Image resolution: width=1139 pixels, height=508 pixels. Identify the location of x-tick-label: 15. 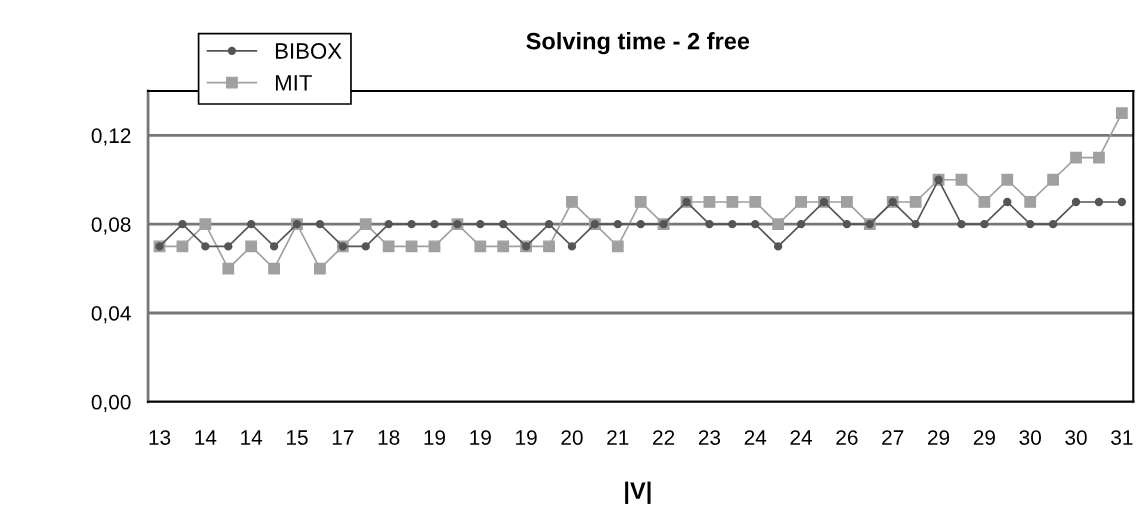
(297, 437).